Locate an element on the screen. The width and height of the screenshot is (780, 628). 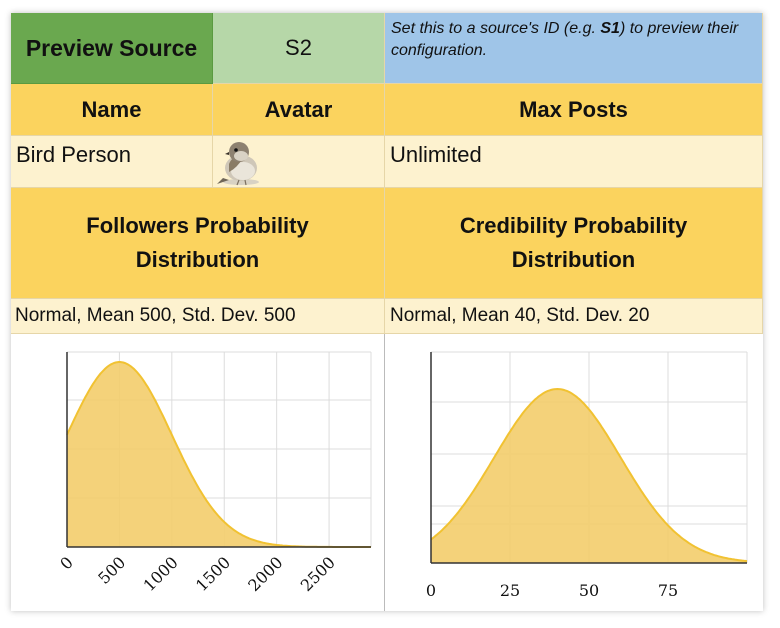
x-tick-label: 1000 is located at coordinates (160, 574).